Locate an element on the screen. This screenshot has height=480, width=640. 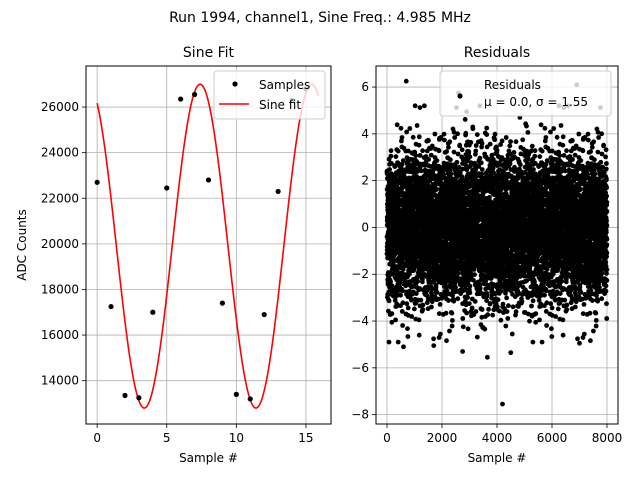
sine-fit-ytick-label: 24000 is located at coordinates (60, 153).